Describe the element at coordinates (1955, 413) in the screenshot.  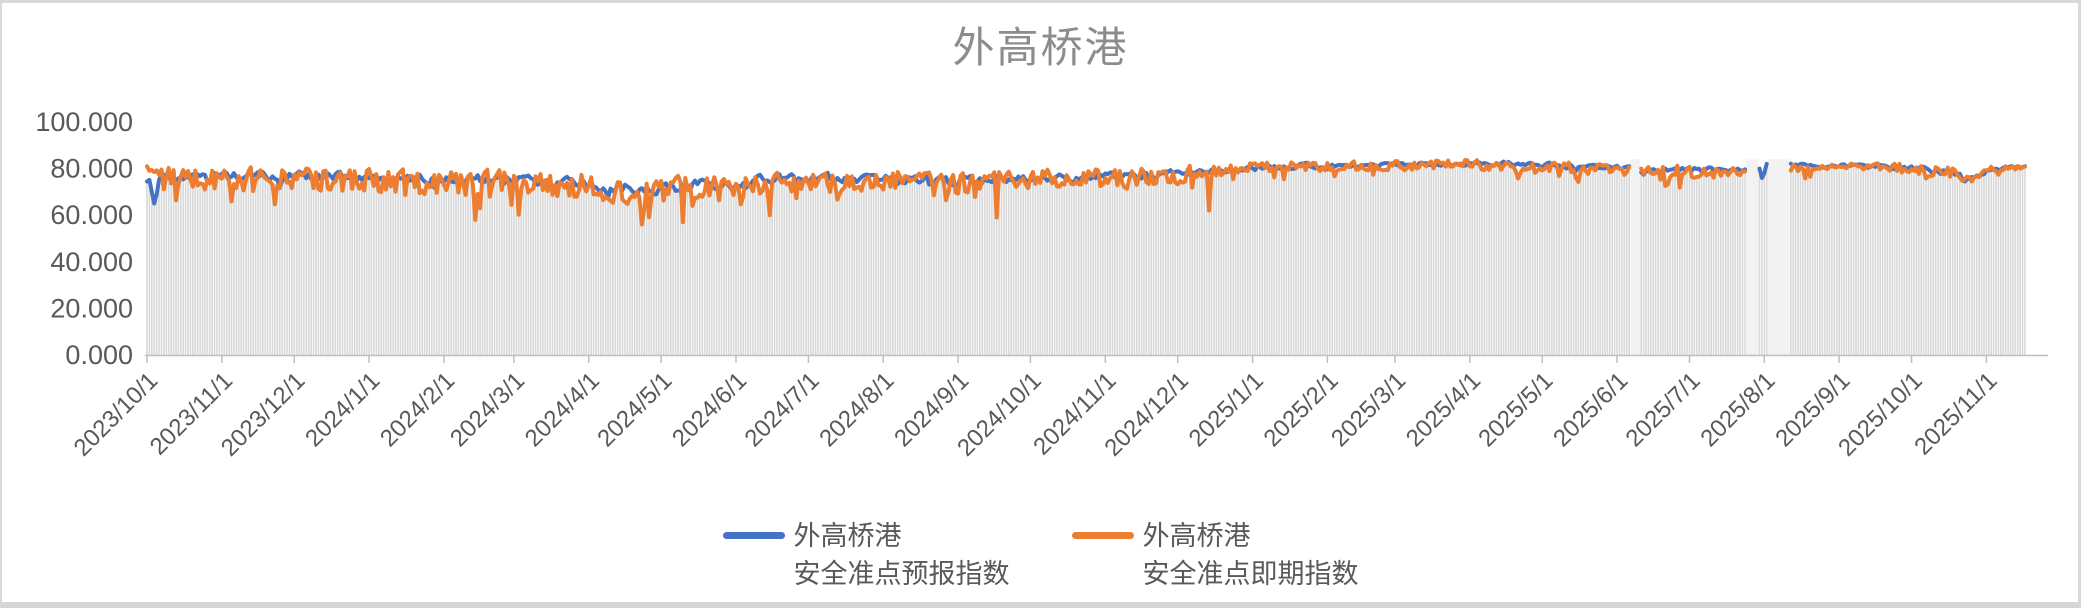
I see `x-axis-tick-label: 2025/11/1` at that location.